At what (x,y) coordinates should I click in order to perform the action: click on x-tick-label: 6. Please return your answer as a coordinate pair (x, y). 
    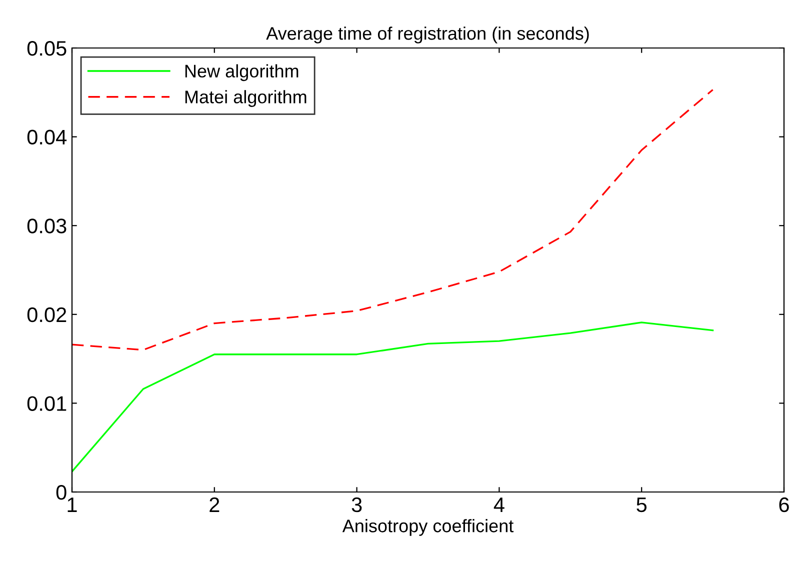
    Looking at the image, I should click on (784, 504).